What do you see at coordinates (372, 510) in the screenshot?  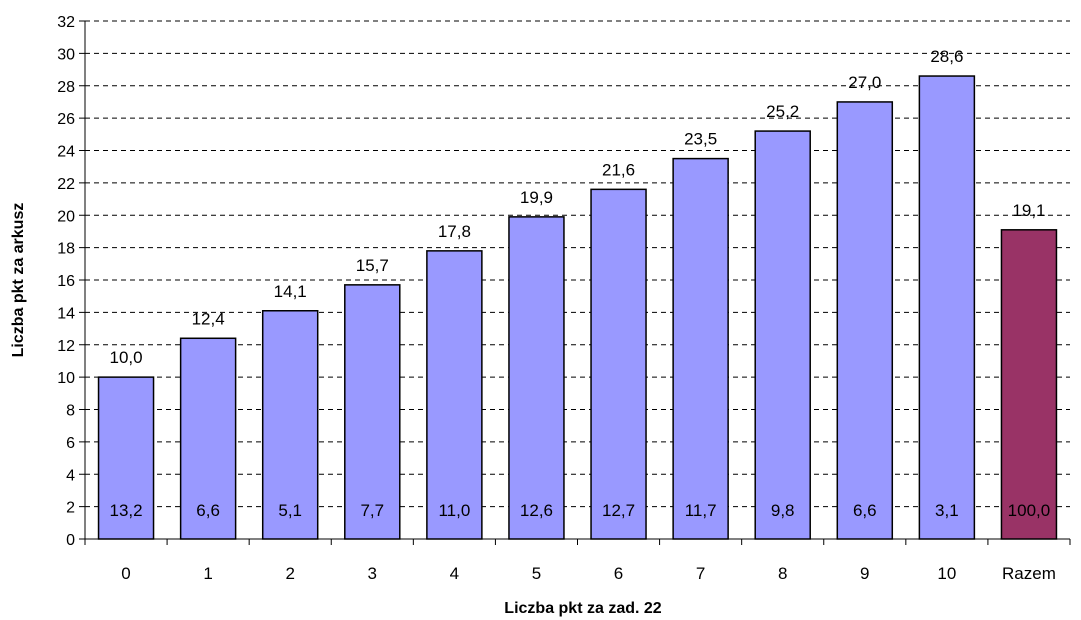 I see `inner-label: 7,7` at bounding box center [372, 510].